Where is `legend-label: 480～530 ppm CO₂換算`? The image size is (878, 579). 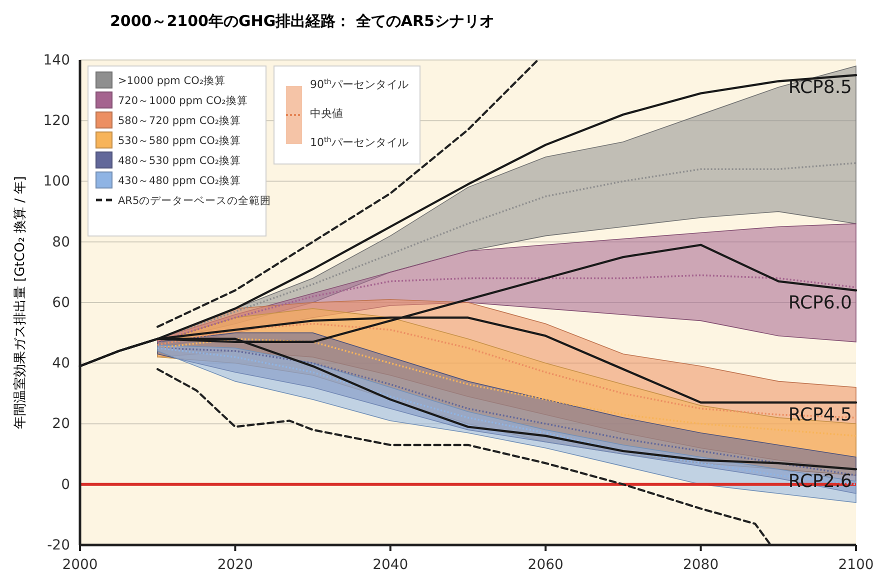 legend-label: 480～530 ppm CO₂換算 is located at coordinates (180, 161).